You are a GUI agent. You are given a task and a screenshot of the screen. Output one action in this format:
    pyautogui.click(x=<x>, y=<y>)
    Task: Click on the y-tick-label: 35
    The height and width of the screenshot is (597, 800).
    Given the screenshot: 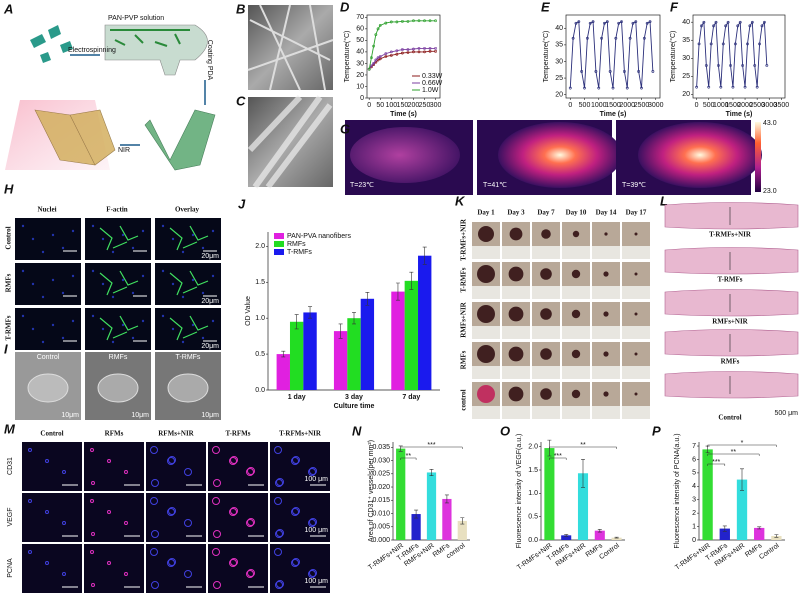 What is the action you would take?
    pyautogui.click(x=686, y=40)
    